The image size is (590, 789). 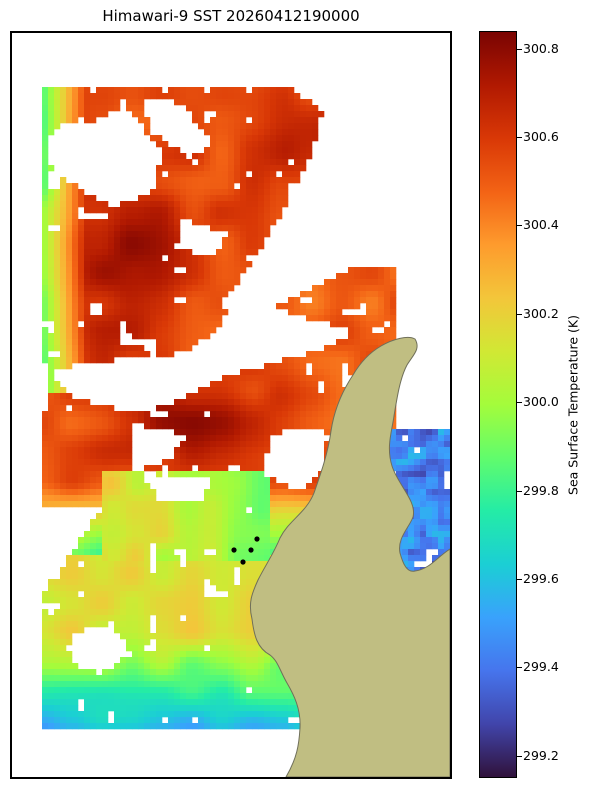 What do you see at coordinates (541, 136) in the screenshot?
I see `colorbar-tick-label: 300.6` at bounding box center [541, 136].